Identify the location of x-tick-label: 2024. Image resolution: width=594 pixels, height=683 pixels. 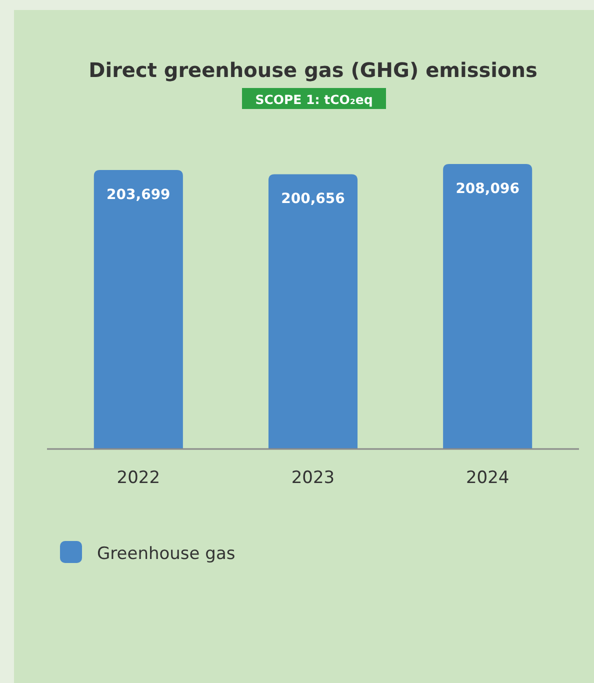
(488, 478).